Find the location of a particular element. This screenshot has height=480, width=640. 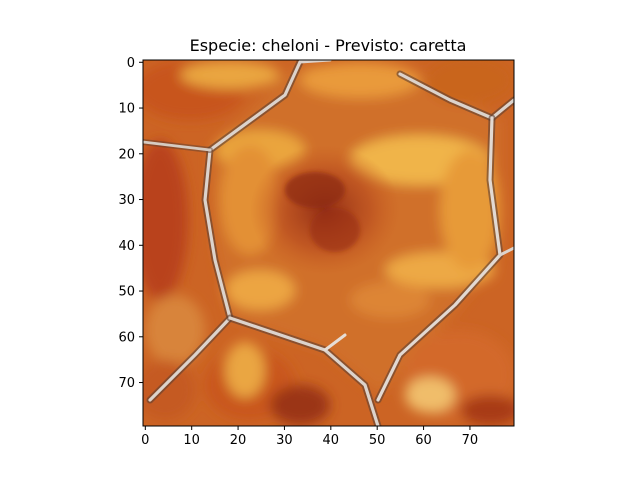

y-tick-label: 50 is located at coordinates (126, 292).